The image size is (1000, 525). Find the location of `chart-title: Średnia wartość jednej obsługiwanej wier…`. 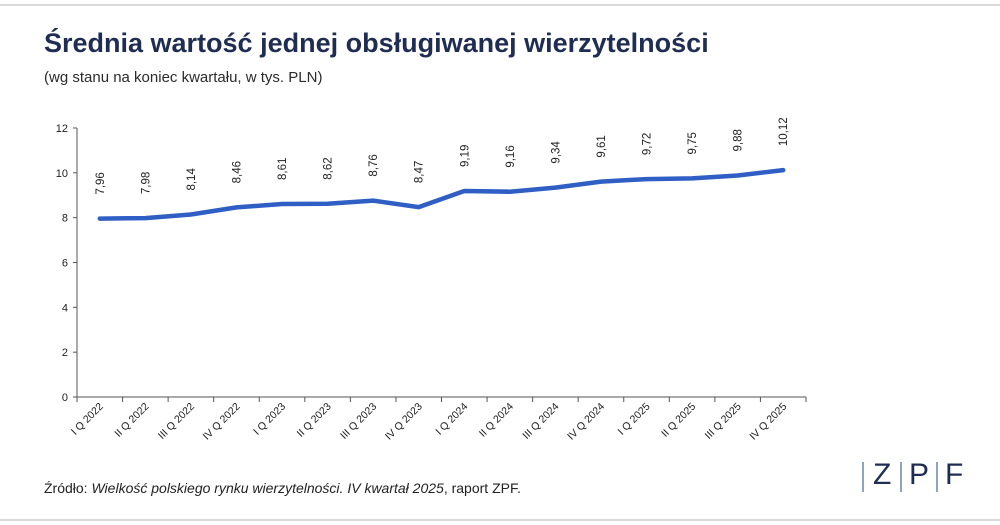

chart-title: Średnia wartość jednej obsługiwanej wier… is located at coordinates (376, 43).